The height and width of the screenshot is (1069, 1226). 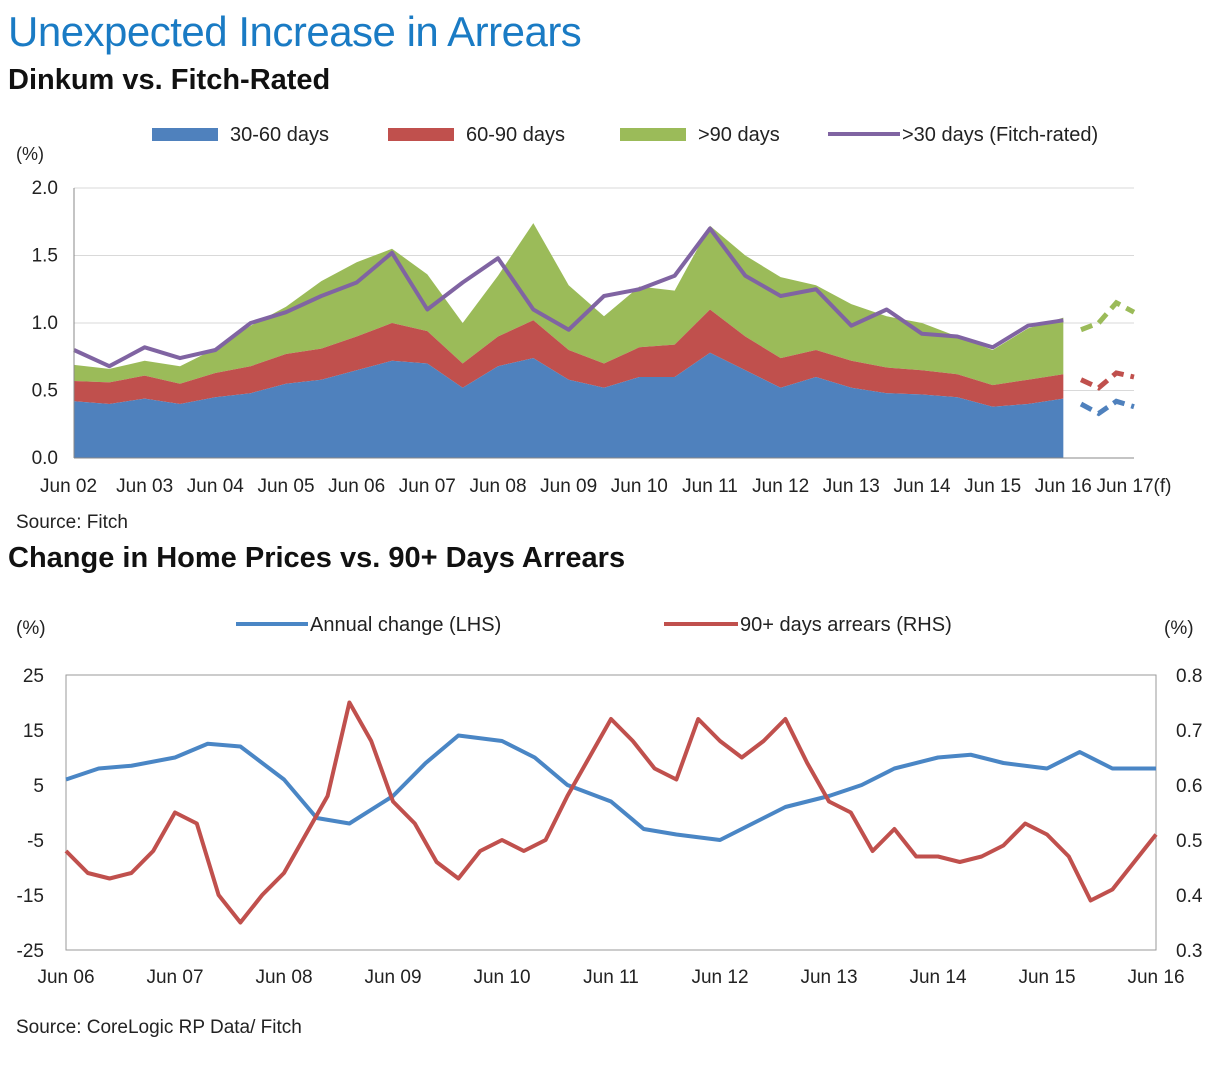 What do you see at coordinates (1189, 951) in the screenshot?
I see `y-right-tick-label: 0.3` at bounding box center [1189, 951].